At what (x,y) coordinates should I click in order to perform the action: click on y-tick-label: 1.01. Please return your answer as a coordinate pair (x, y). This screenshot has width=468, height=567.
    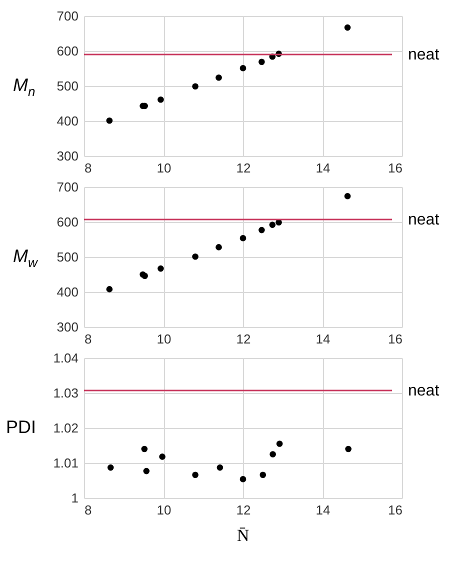
    Looking at the image, I should click on (65, 463).